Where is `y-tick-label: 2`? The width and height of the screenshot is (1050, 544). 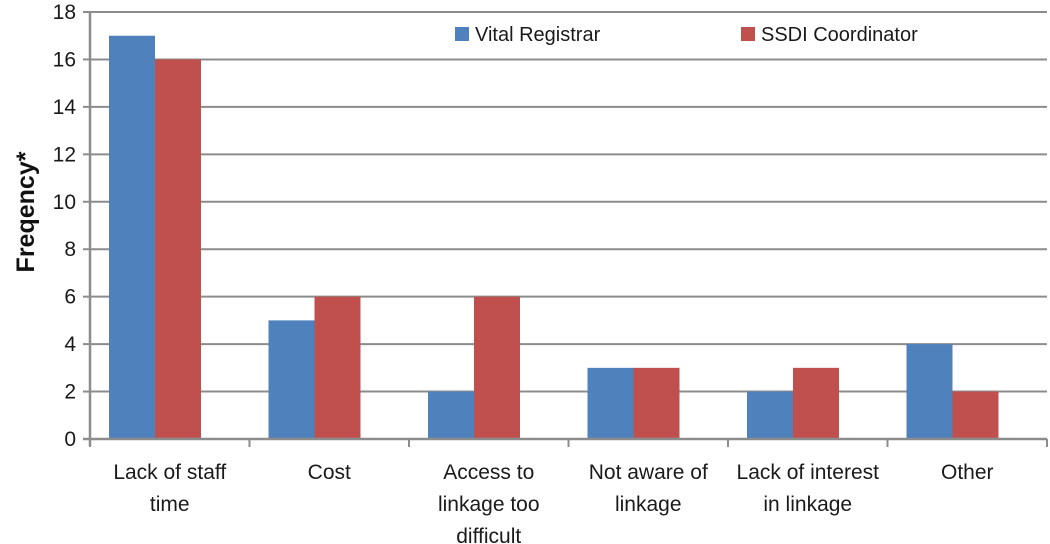
y-tick-label: 2 is located at coordinates (70, 392).